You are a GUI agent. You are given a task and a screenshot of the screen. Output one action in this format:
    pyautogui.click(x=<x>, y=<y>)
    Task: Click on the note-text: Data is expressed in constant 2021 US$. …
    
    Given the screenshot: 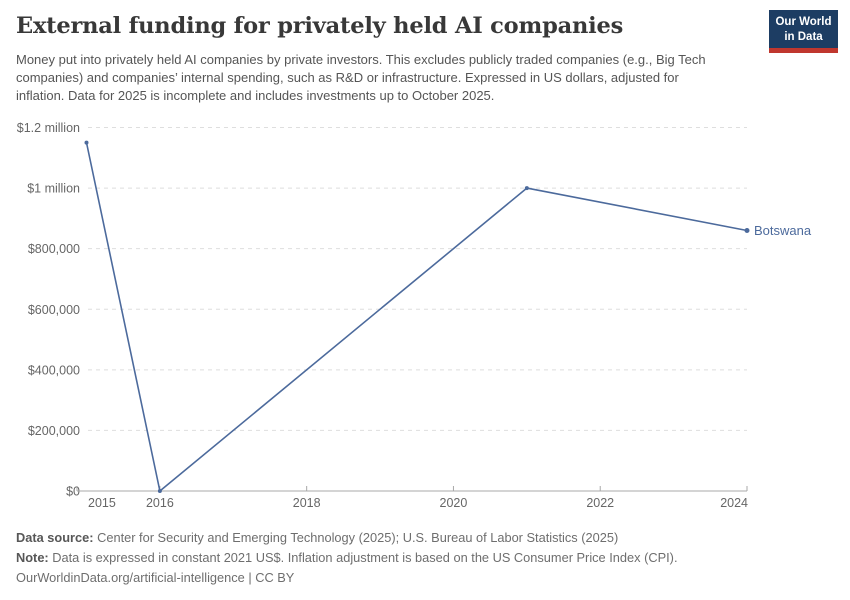 What is the action you would take?
    pyautogui.click(x=365, y=557)
    